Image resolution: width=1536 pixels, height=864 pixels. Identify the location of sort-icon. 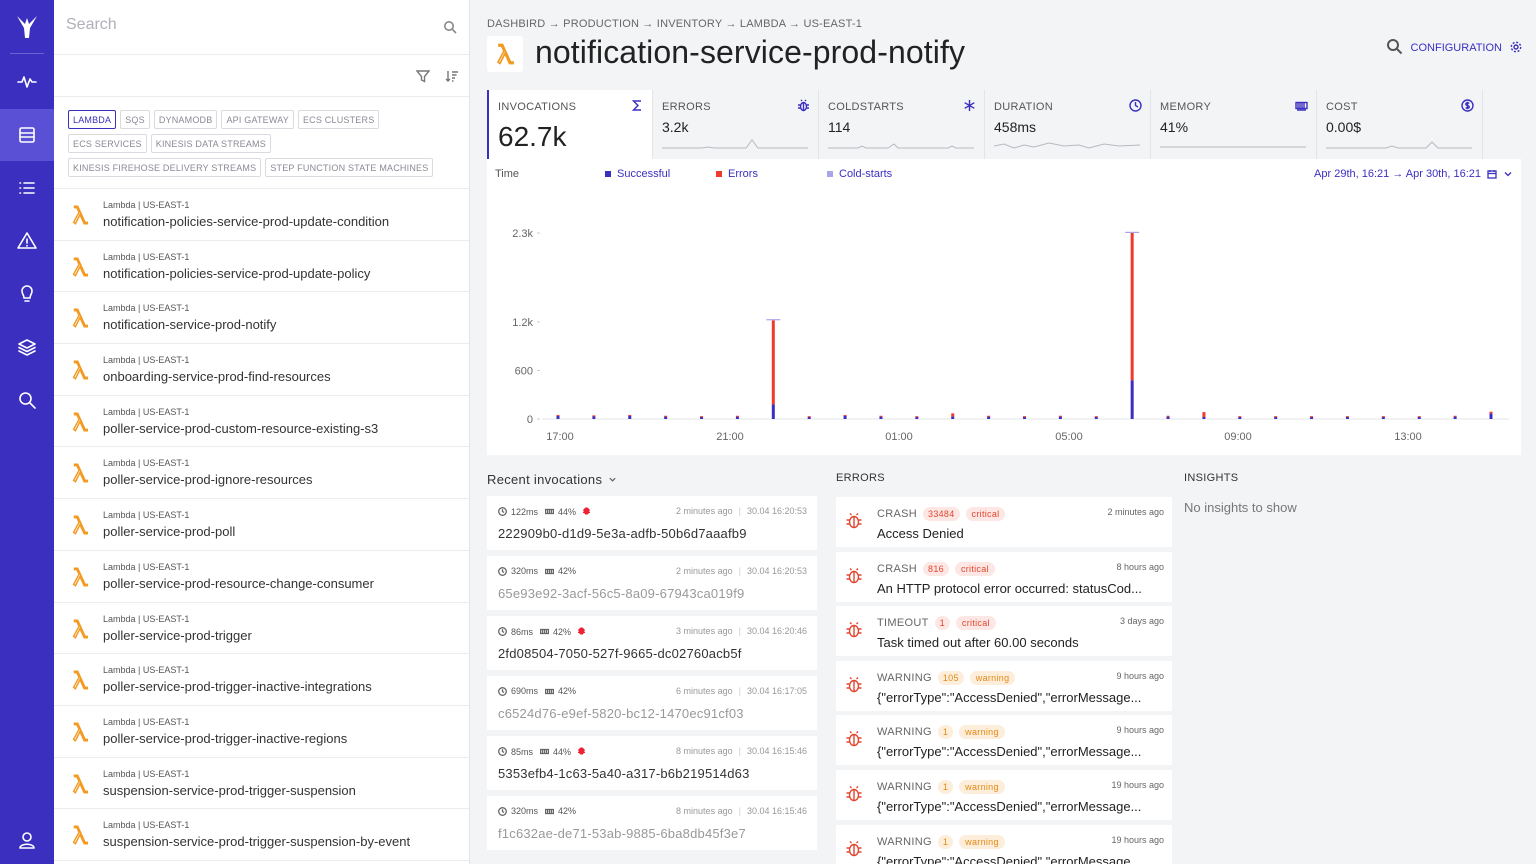
(452, 76).